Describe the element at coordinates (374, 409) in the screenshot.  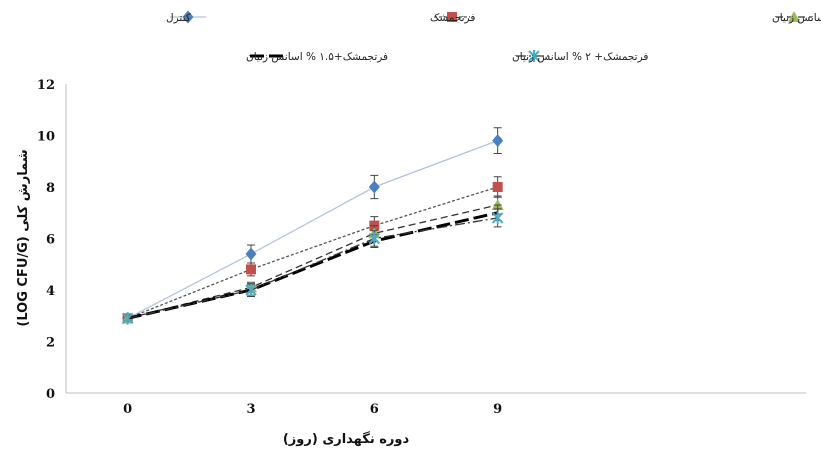
I see `x-tick-label: 6` at that location.